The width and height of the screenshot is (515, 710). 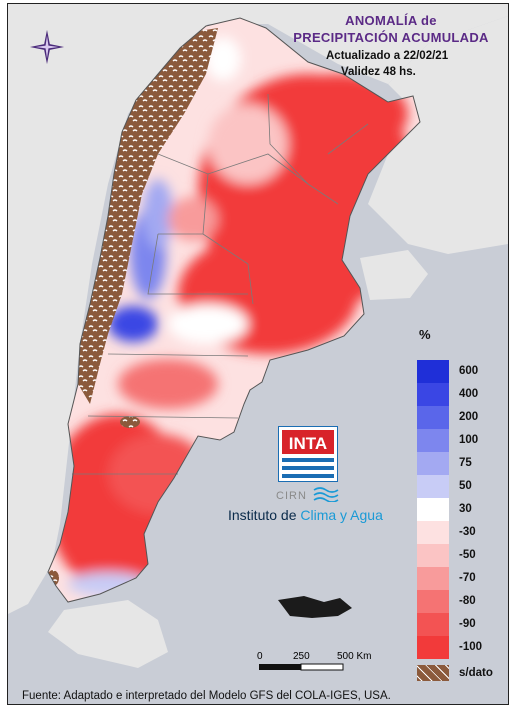 What do you see at coordinates (465, 486) in the screenshot?
I see `legend-label: 50` at bounding box center [465, 486].